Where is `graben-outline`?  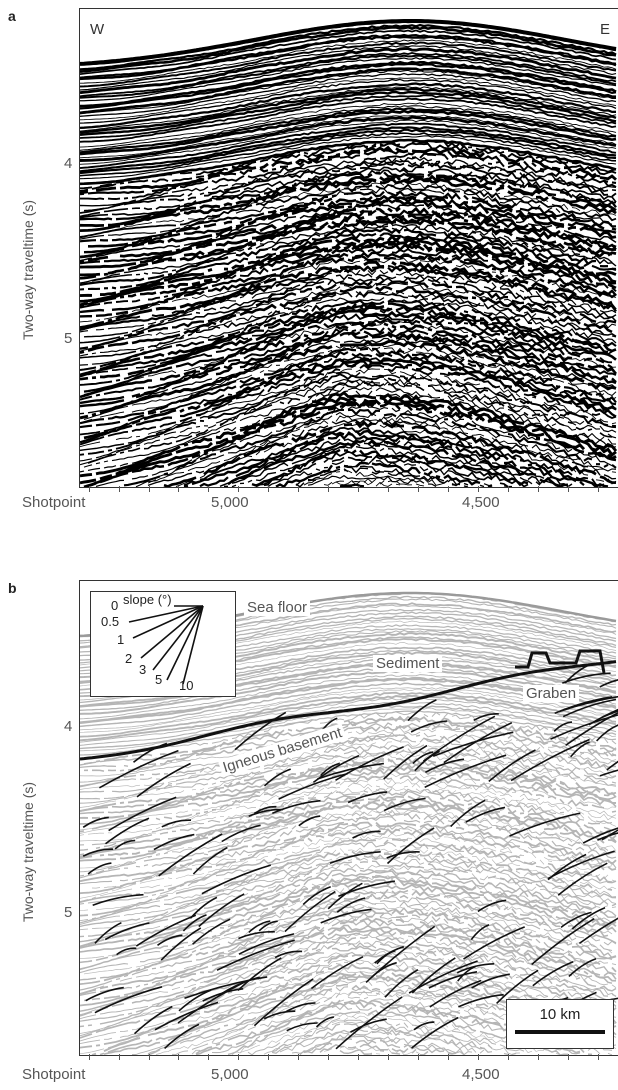
graben-outline is located at coordinates (560, 661).